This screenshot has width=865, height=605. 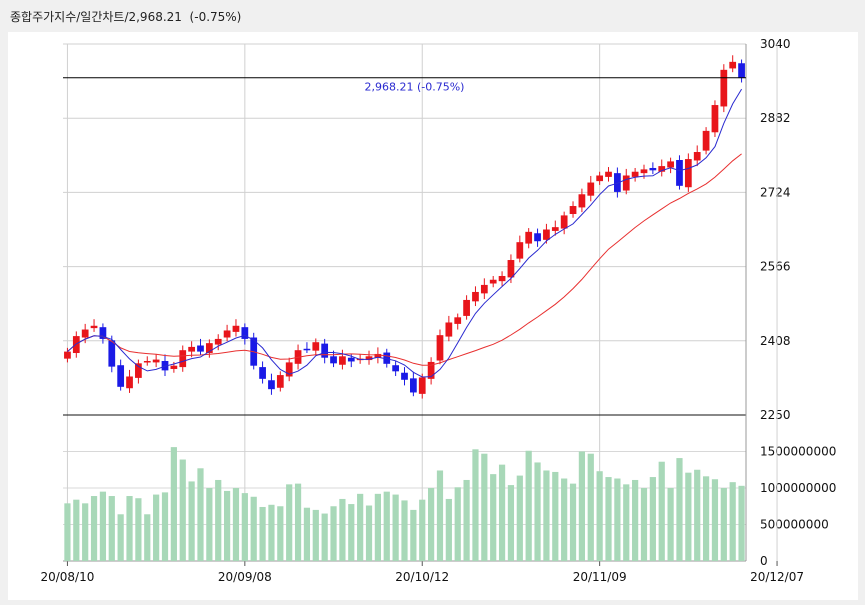 What do you see at coordinates (798, 452) in the screenshot?
I see `volume-tick-label: 1500000000` at bounding box center [798, 452].